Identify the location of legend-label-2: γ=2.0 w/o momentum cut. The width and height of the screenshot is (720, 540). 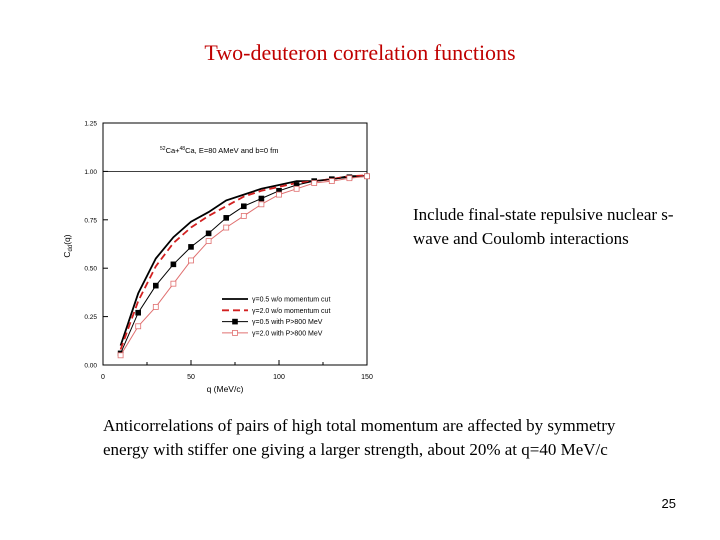
(291, 311).